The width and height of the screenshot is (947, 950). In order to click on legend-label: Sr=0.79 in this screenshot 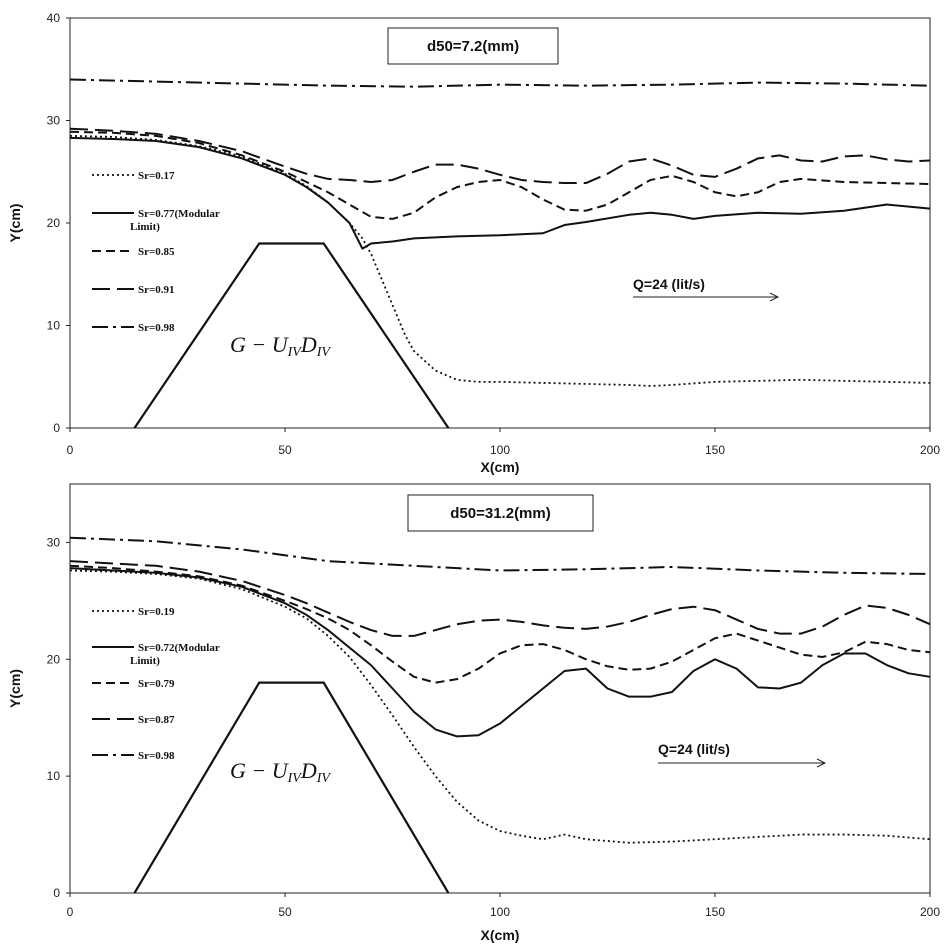, I will do `click(156, 684)`.